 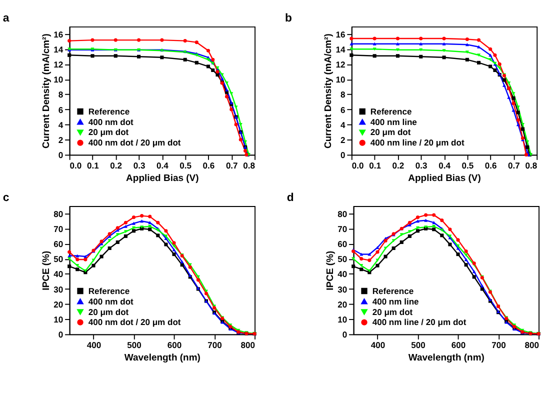 I want to click on chart-title: a, so click(x=6, y=18).